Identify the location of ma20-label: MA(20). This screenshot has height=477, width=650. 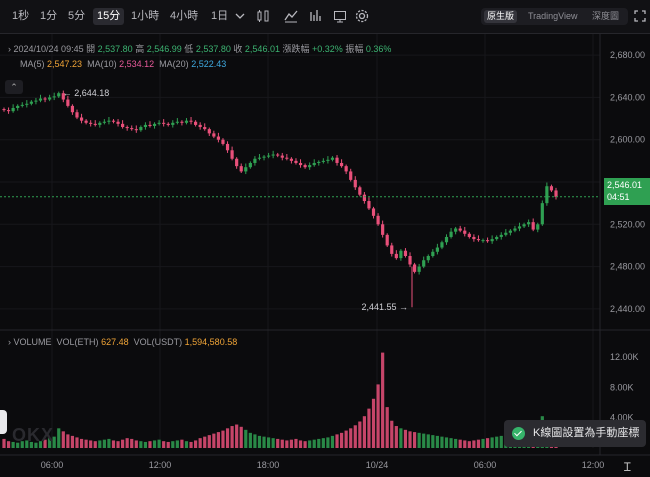
(174, 64).